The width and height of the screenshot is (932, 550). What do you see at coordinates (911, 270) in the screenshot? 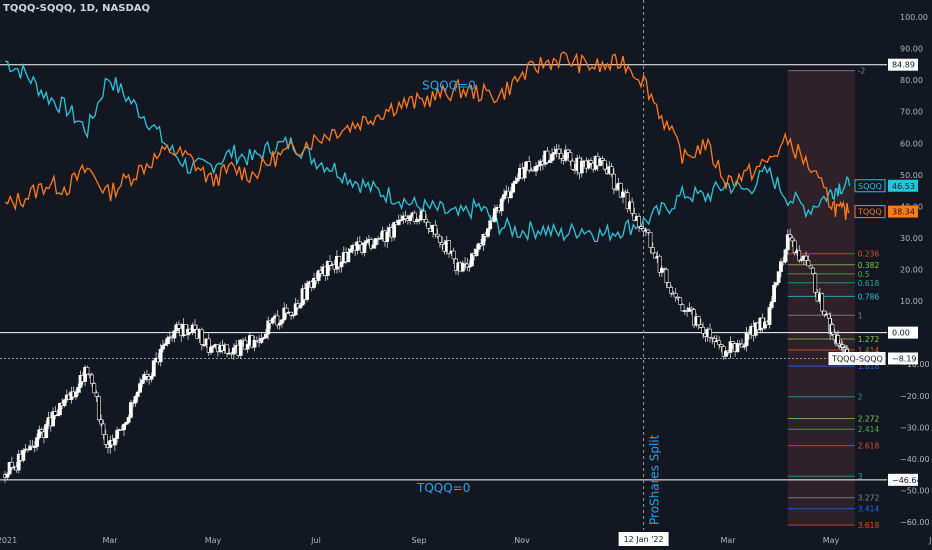
I see `y-tick-label: 20.00` at bounding box center [911, 270].